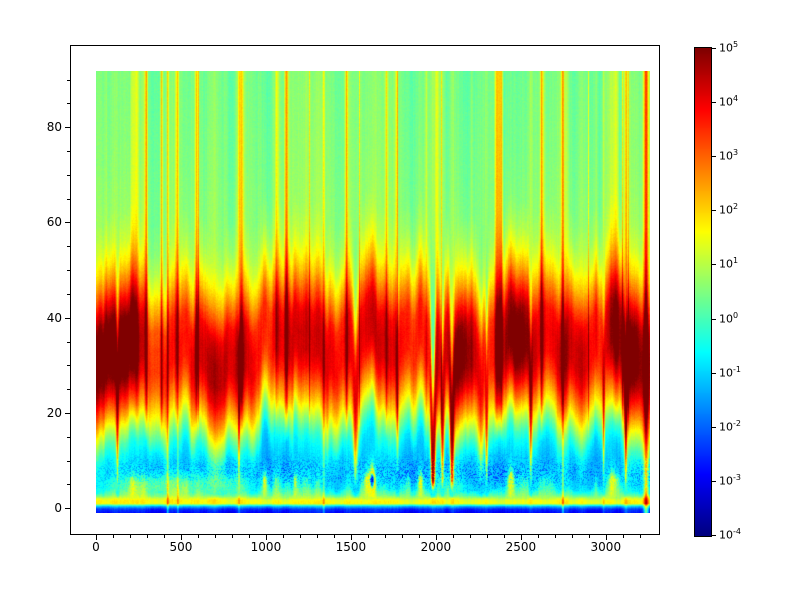 The width and height of the screenshot is (800, 600). I want to click on x-tick-label: 3000, so click(606, 547).